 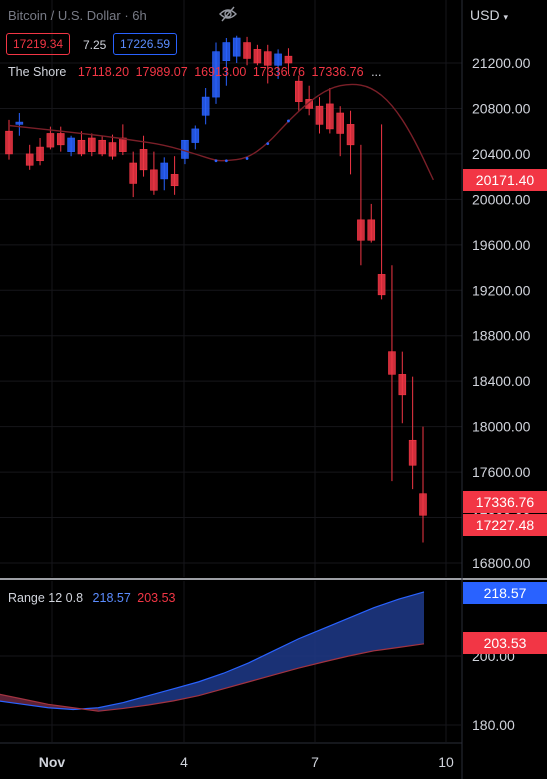 What do you see at coordinates (485, 15) in the screenshot?
I see `currency-label: USD` at bounding box center [485, 15].